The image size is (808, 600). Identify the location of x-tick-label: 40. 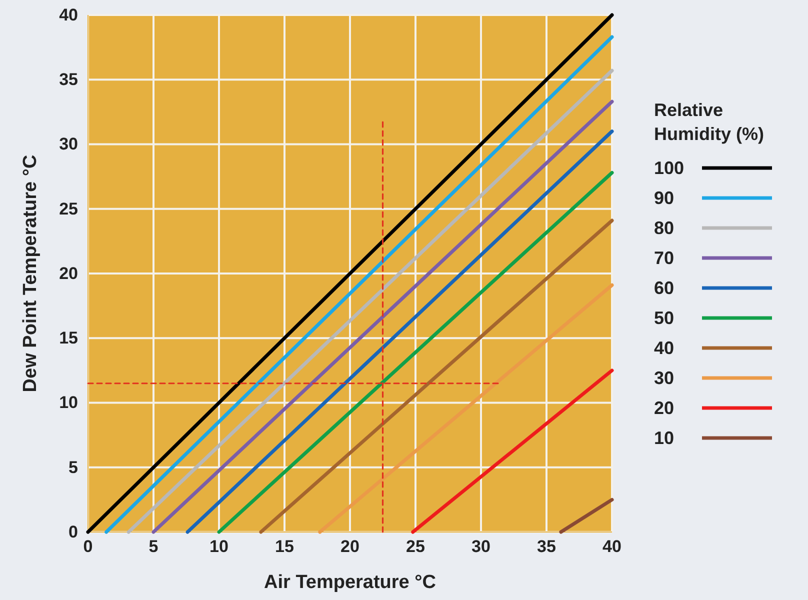
(612, 546).